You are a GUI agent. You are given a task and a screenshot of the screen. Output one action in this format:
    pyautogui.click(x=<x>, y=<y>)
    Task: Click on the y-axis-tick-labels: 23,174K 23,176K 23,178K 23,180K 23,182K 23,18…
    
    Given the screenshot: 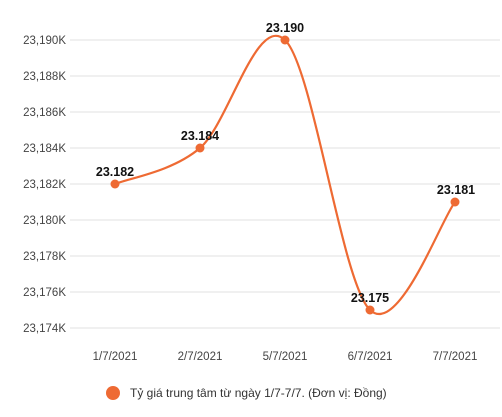 What is the action you would take?
    pyautogui.click(x=44, y=185)
    